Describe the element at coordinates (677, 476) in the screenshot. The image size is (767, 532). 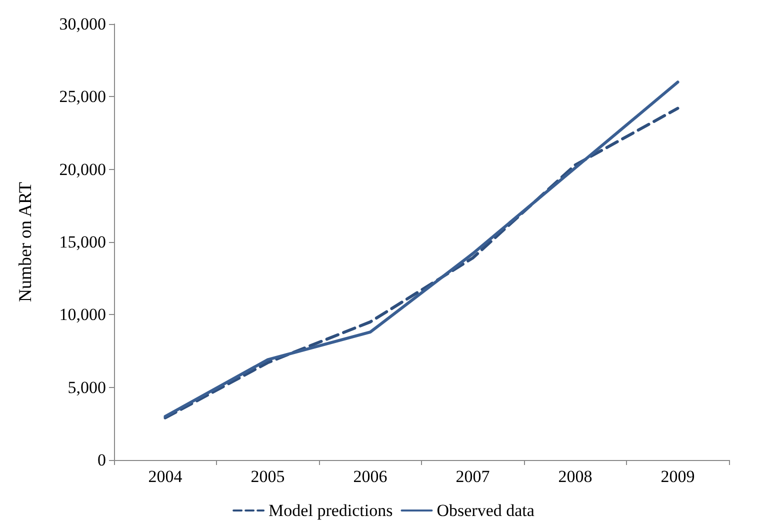
I see `x-tick-label: 2009` at that location.